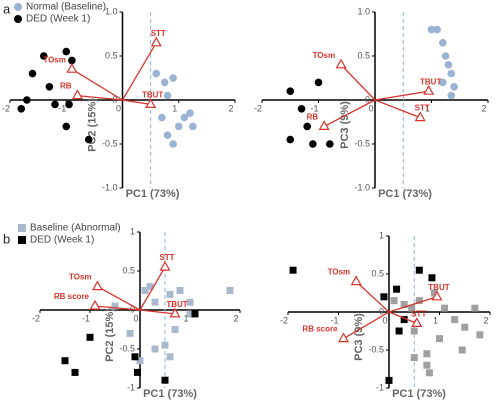 Image resolution: width=500 pixels, height=403 pixels. I want to click on panel-label: a, so click(7, 8).